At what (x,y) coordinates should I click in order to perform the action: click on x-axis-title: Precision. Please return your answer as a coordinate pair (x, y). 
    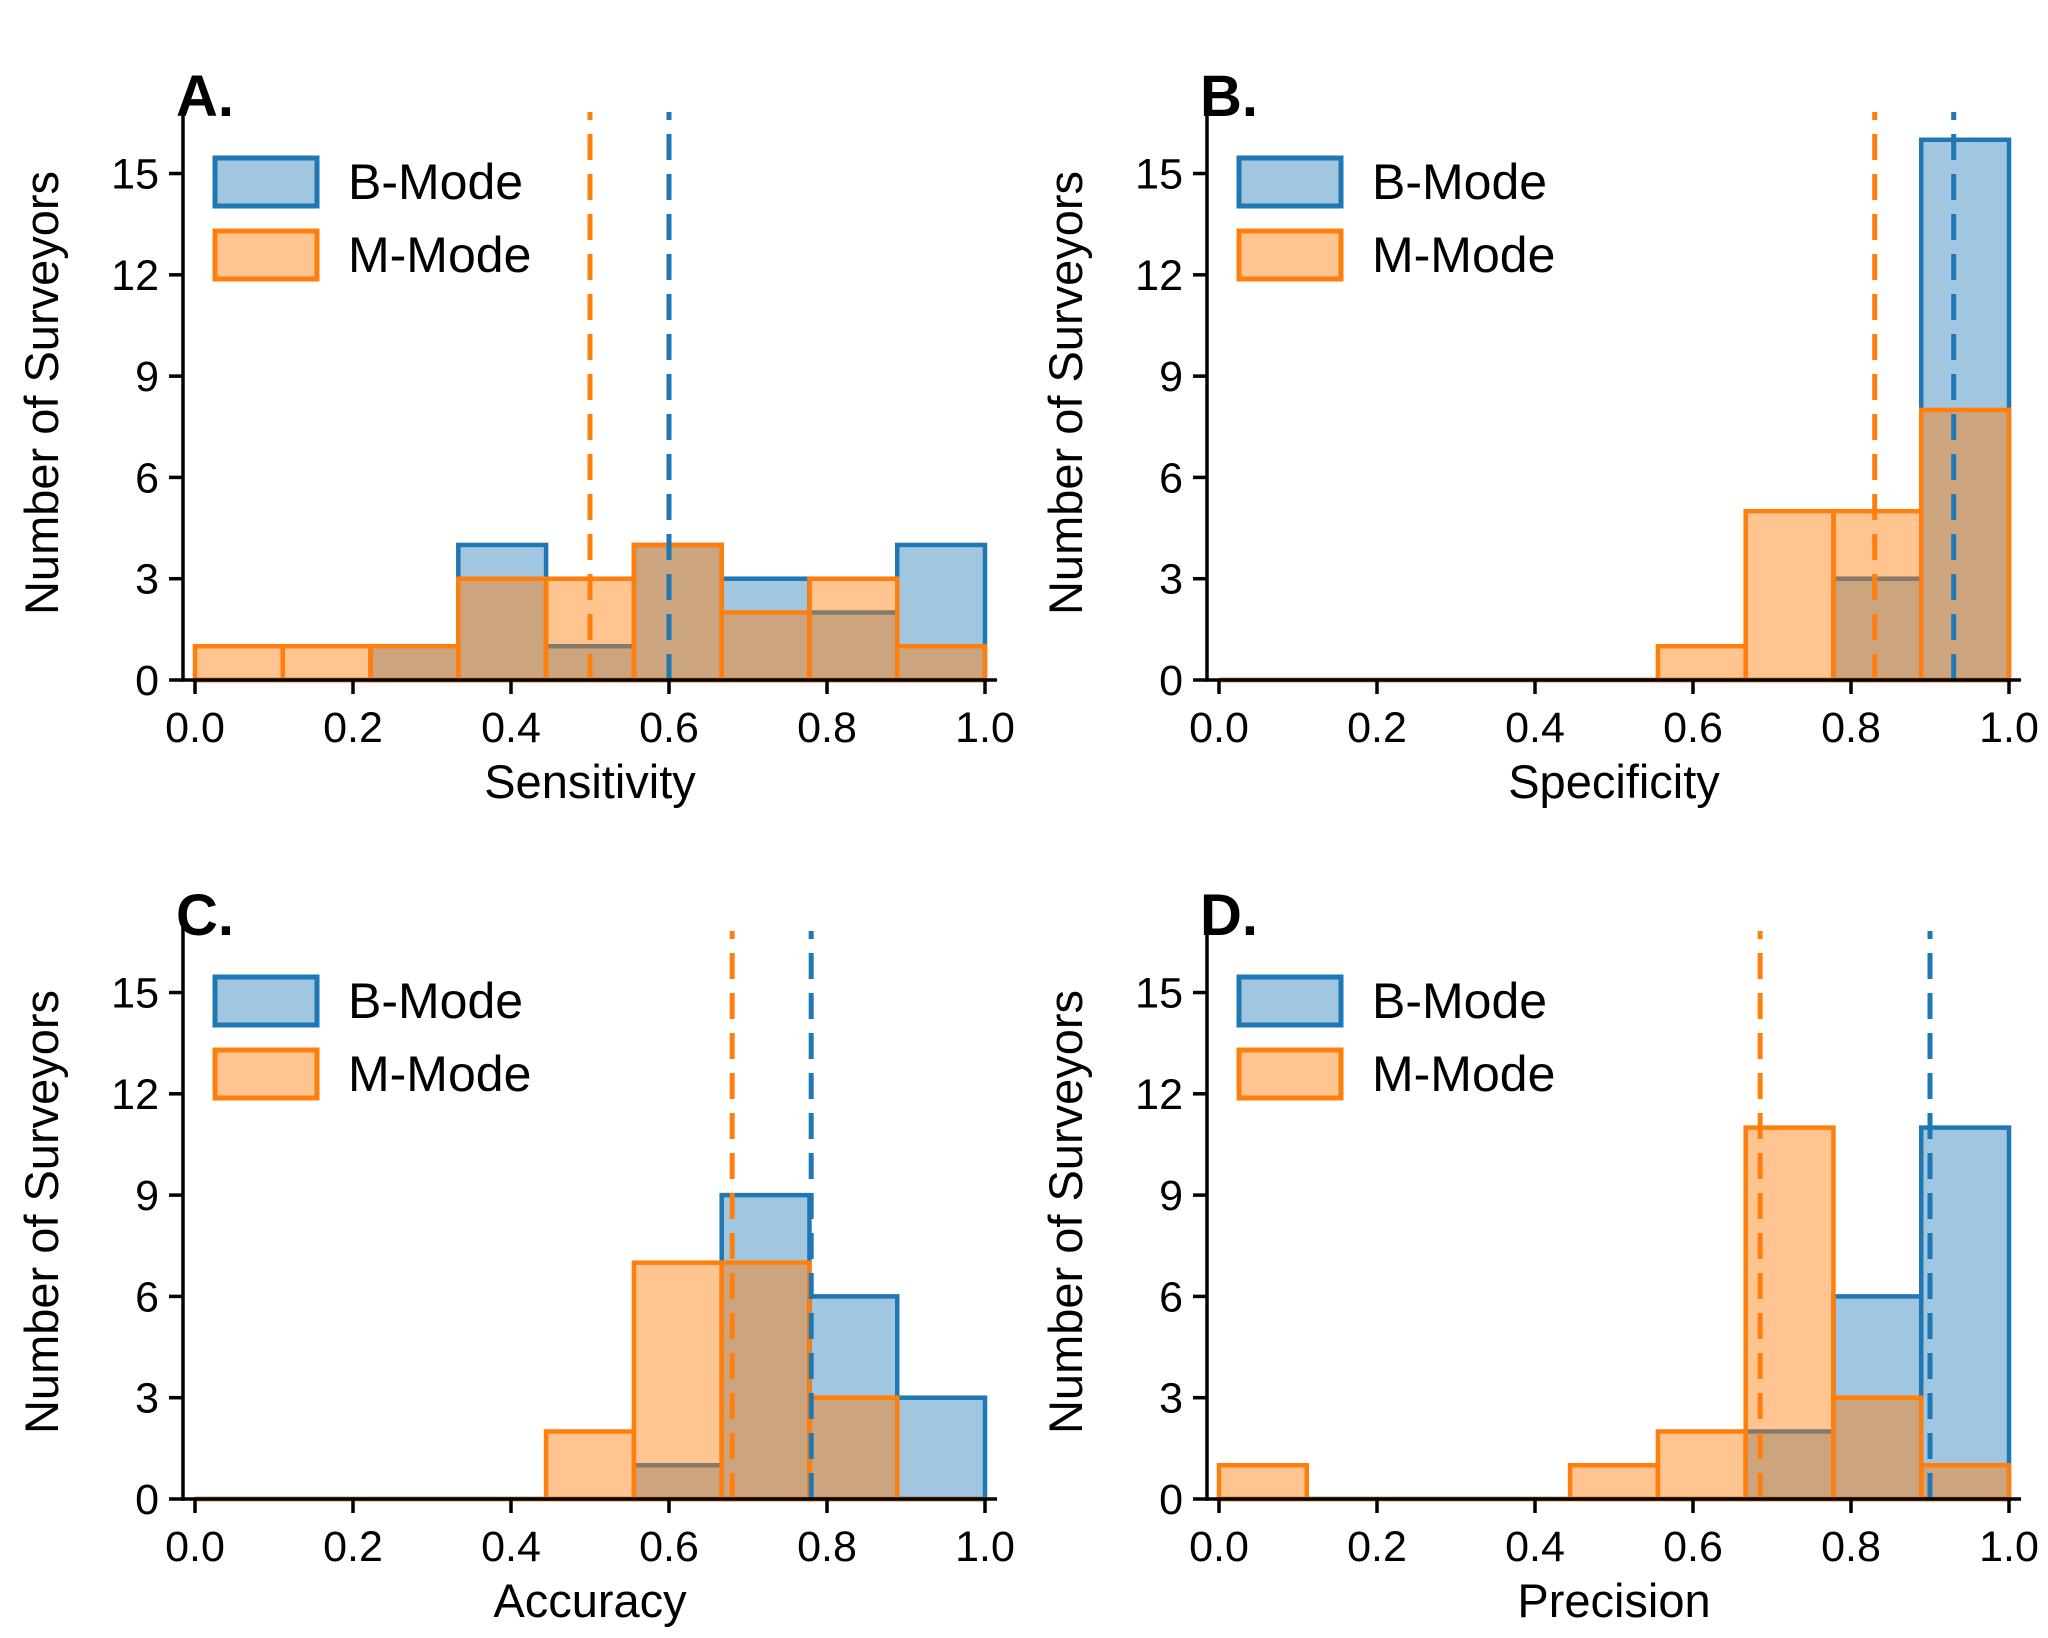
    Looking at the image, I should click on (1613, 1600).